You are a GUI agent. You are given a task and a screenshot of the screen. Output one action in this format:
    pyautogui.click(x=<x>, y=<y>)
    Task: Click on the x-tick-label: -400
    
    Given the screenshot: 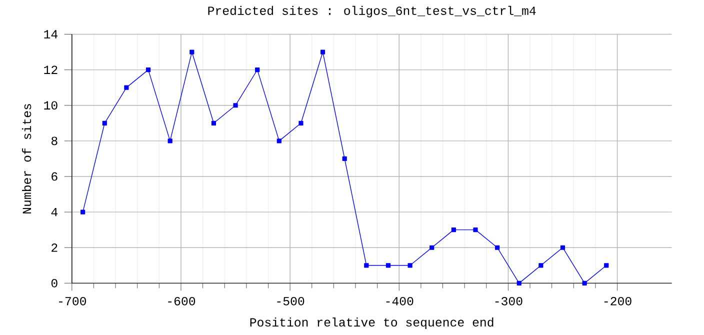 What is the action you would take?
    pyautogui.click(x=400, y=301)
    